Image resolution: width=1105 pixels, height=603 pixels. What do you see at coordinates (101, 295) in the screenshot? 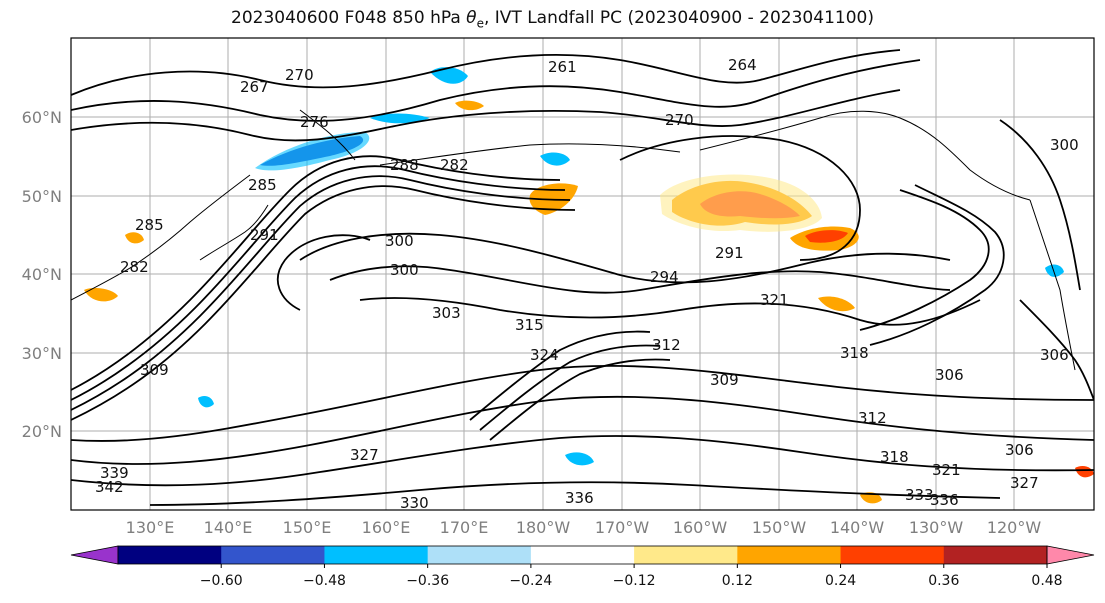
I see `shade-positive-west` at bounding box center [101, 295].